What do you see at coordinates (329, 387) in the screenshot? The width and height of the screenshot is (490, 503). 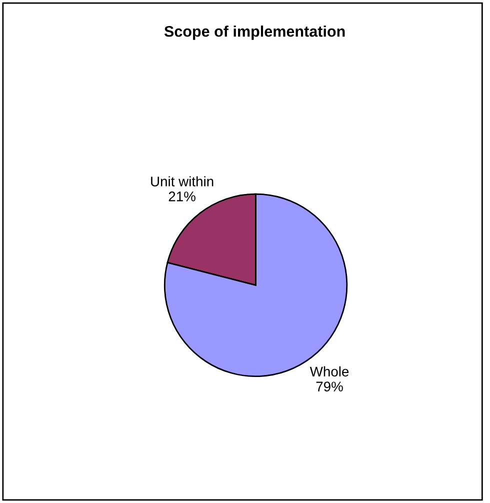 I see `data-label: 79%` at bounding box center [329, 387].